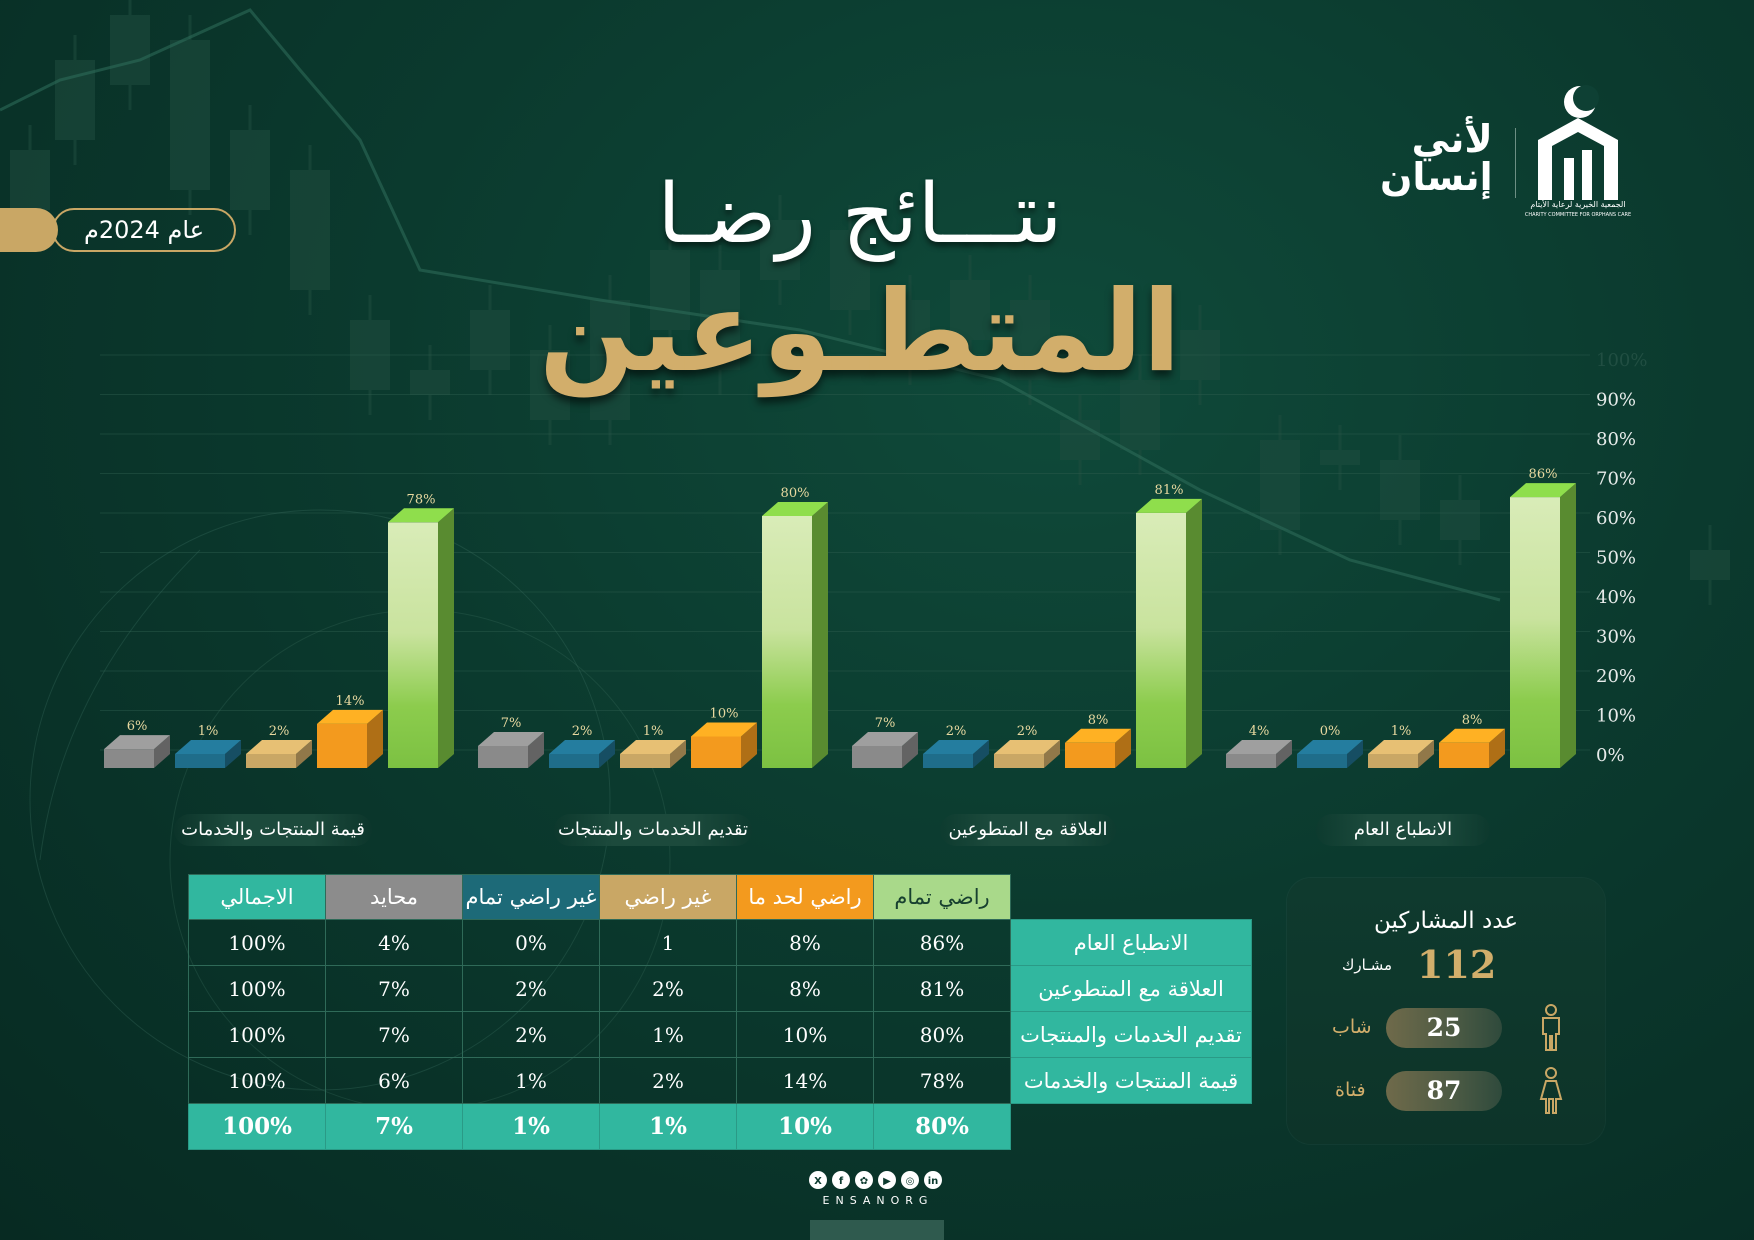 The width and height of the screenshot is (1754, 1240). What do you see at coordinates (1551, 1090) in the screenshot?
I see `female-person-icon` at bounding box center [1551, 1090].